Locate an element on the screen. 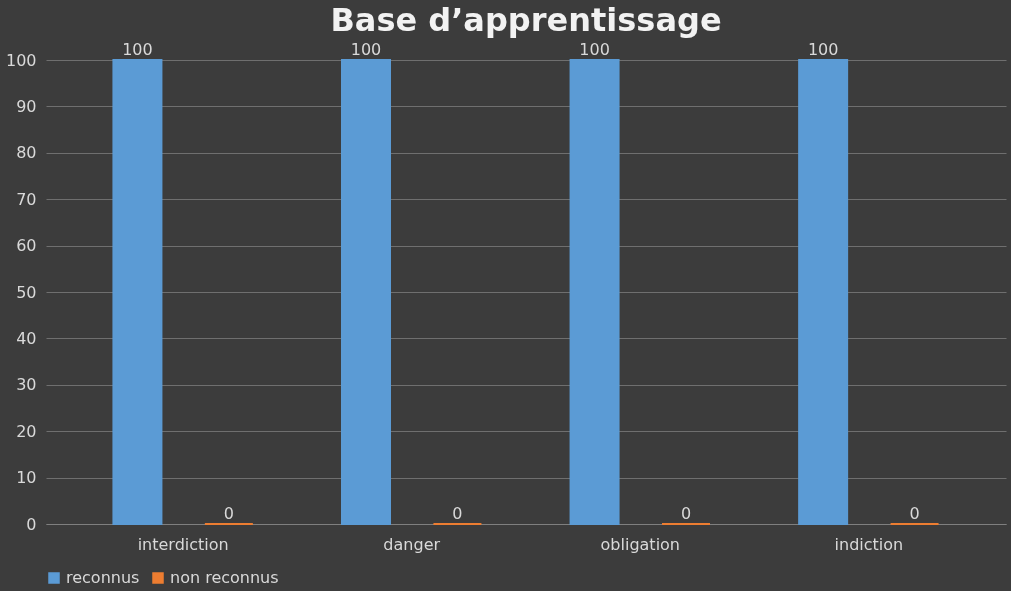  y-tick-label: 60 is located at coordinates (26, 246).